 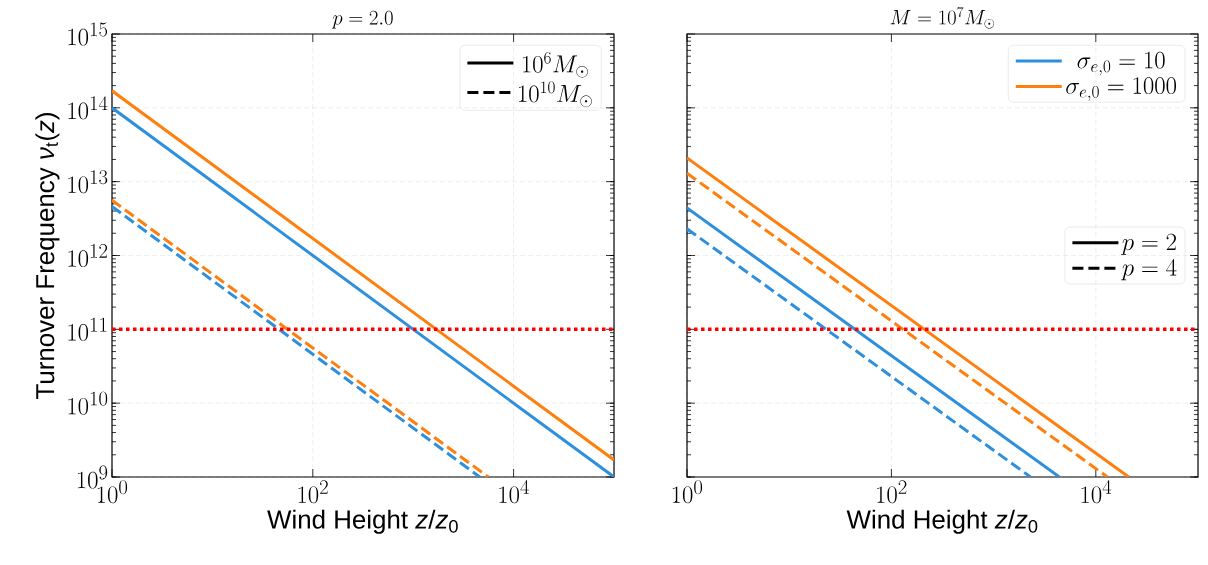 I want to click on y-tick-label: $10^{15}$, so click(x=88, y=34).